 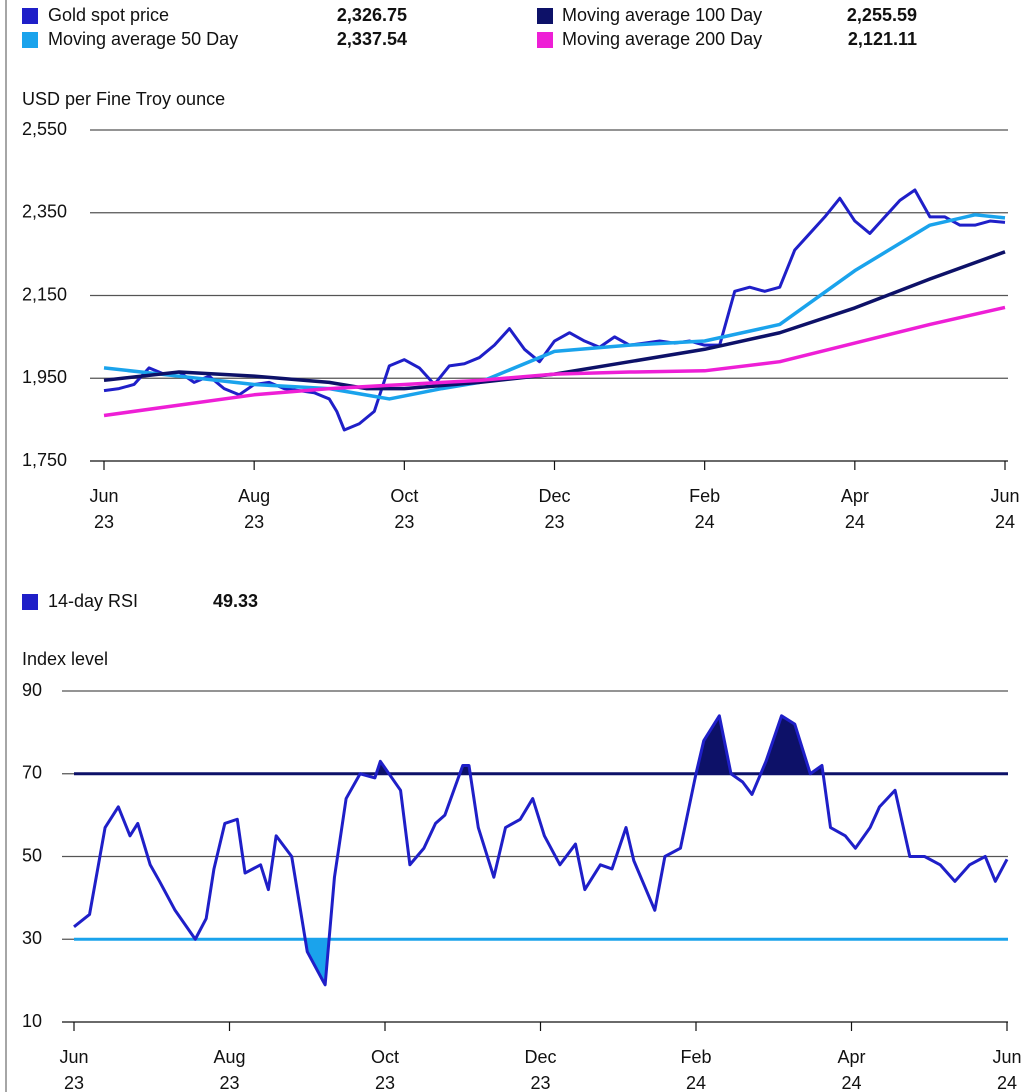 What do you see at coordinates (662, 15) in the screenshot?
I see `legend-label: Moving average 100 Day` at bounding box center [662, 15].